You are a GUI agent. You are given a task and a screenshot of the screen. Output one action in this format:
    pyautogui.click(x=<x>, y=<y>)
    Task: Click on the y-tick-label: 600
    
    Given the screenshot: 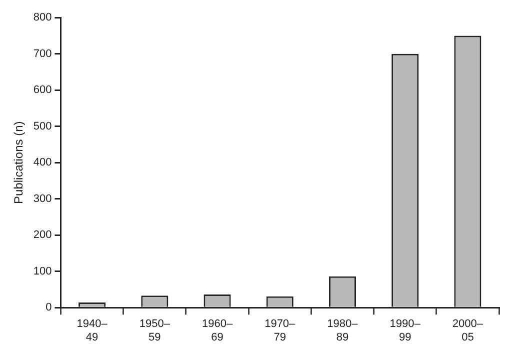 What is the action you would take?
    pyautogui.click(x=42, y=90)
    